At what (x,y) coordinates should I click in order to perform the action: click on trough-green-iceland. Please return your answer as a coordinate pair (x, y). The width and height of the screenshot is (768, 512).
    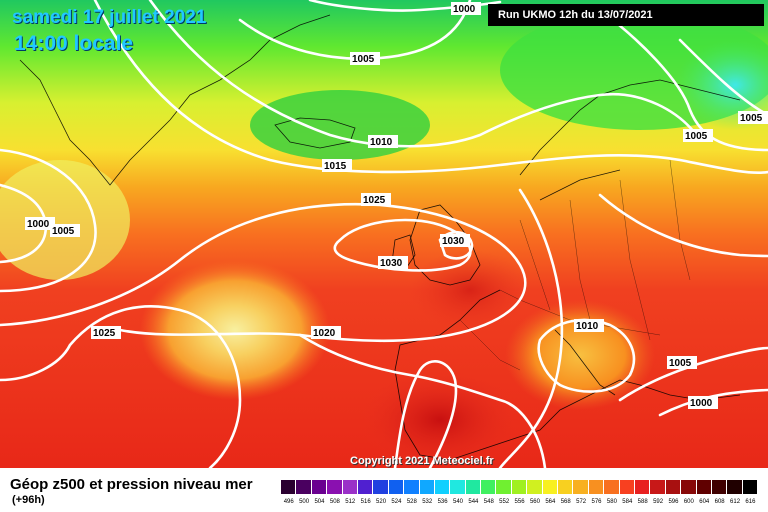
    Looking at the image, I should click on (340, 125).